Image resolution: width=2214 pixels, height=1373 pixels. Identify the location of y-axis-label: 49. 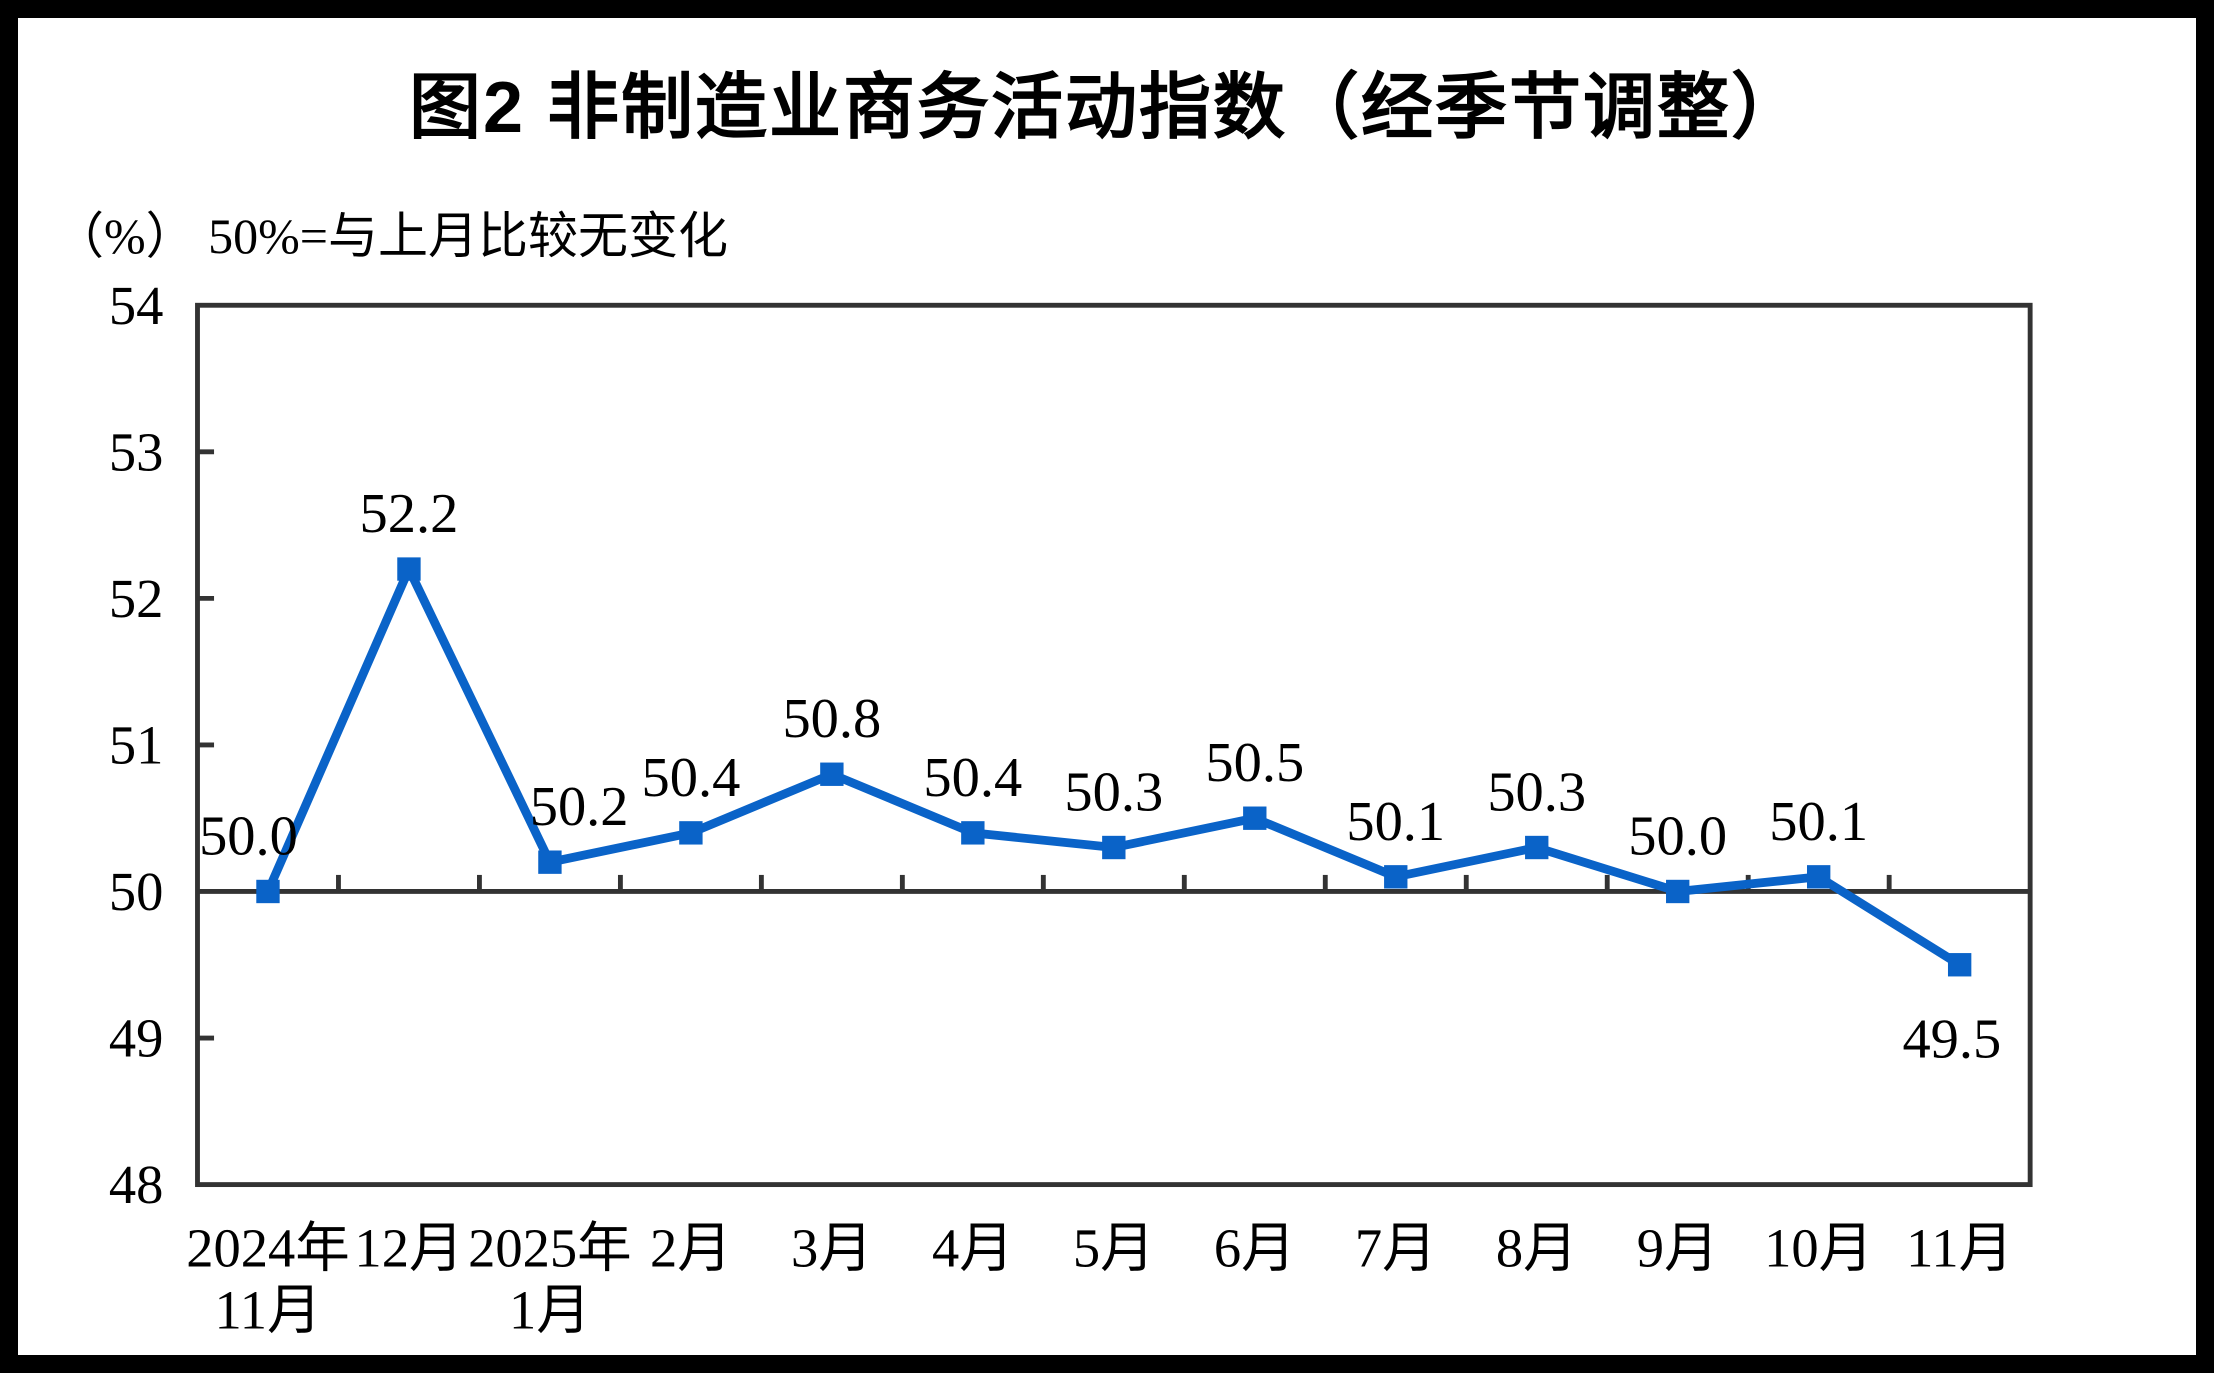
(136, 1038).